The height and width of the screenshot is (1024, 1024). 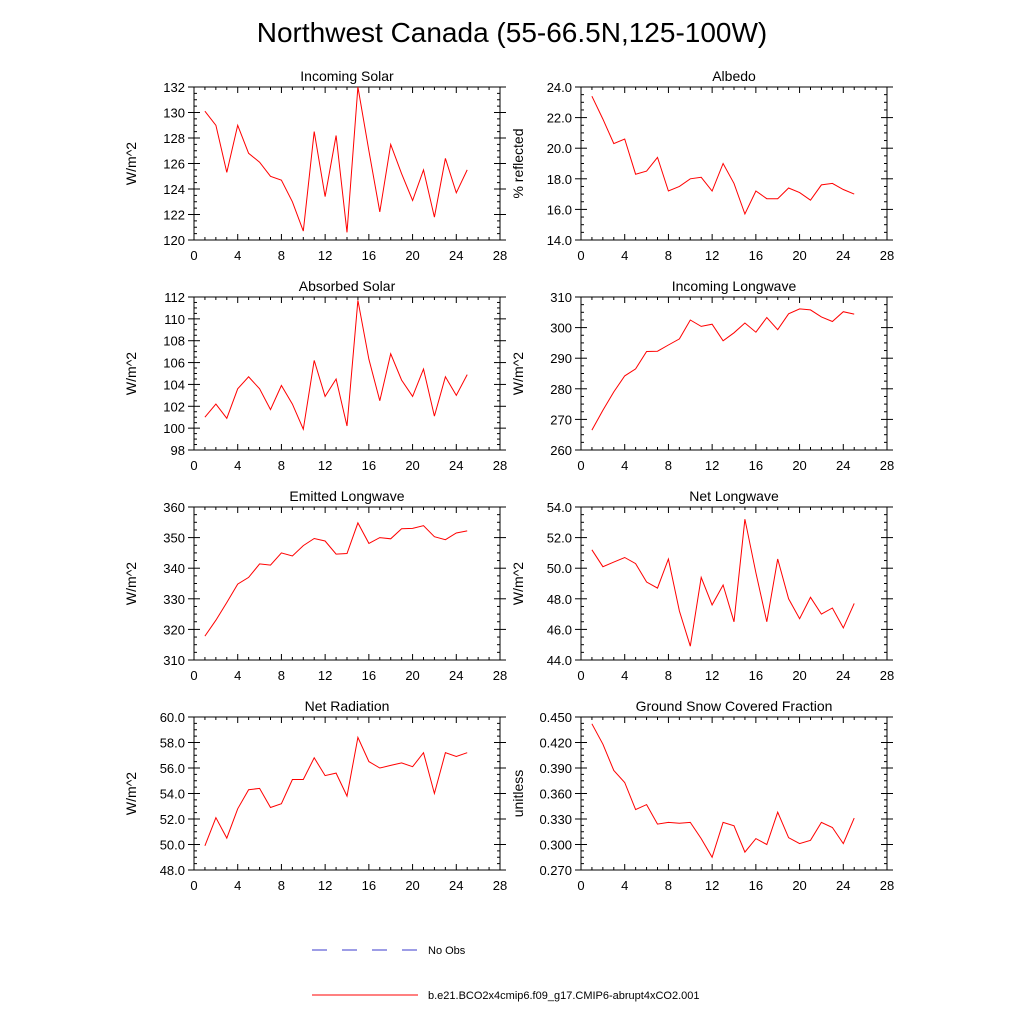 What do you see at coordinates (559, 87) in the screenshot?
I see `y-tick-label: 24.0` at bounding box center [559, 87].